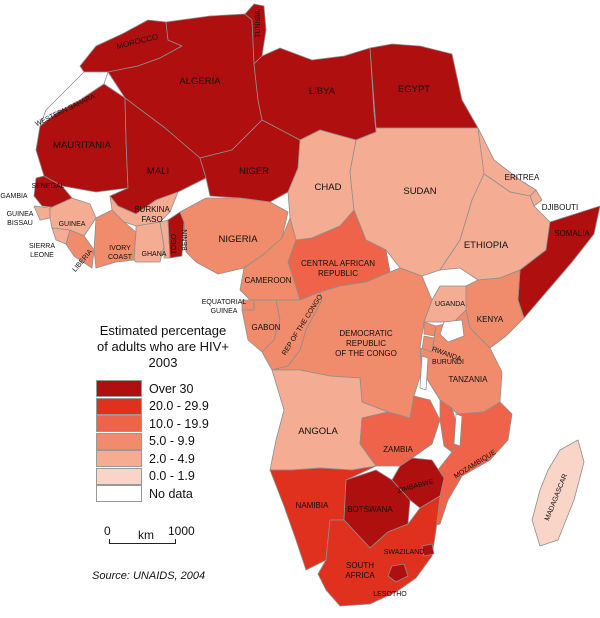 Image resolution: width=600 pixels, height=618 pixels. What do you see at coordinates (267, 280) in the screenshot?
I see `country-label: CAMEROON` at bounding box center [267, 280].